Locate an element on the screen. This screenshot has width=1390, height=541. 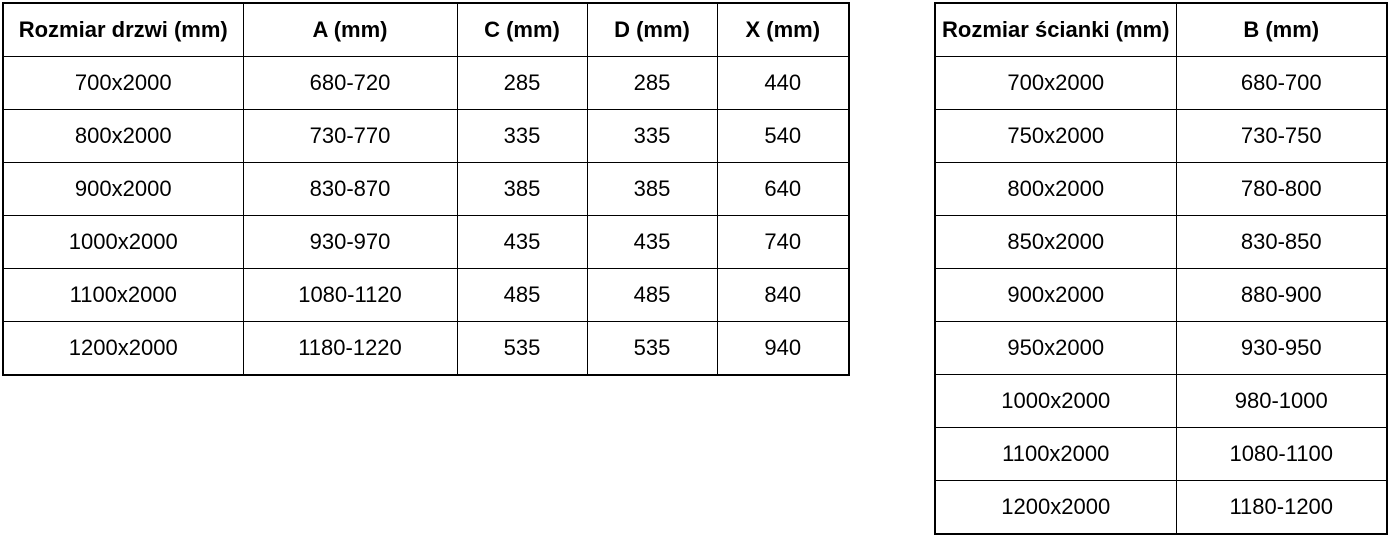
table-cell: 950x2000 is located at coordinates (1055, 348).